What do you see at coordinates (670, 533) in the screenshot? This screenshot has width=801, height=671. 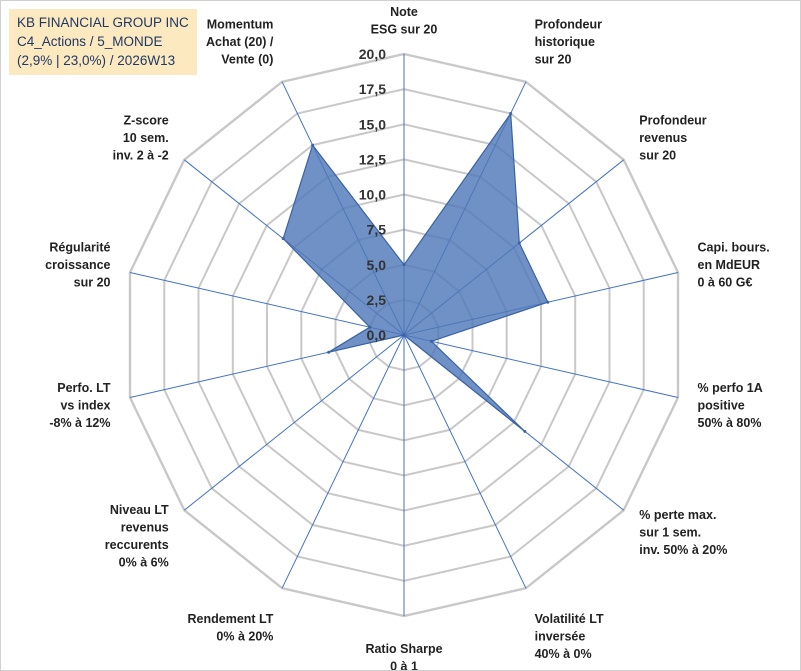 I see `axis-label-line: sur 1 sem.` at bounding box center [670, 533].